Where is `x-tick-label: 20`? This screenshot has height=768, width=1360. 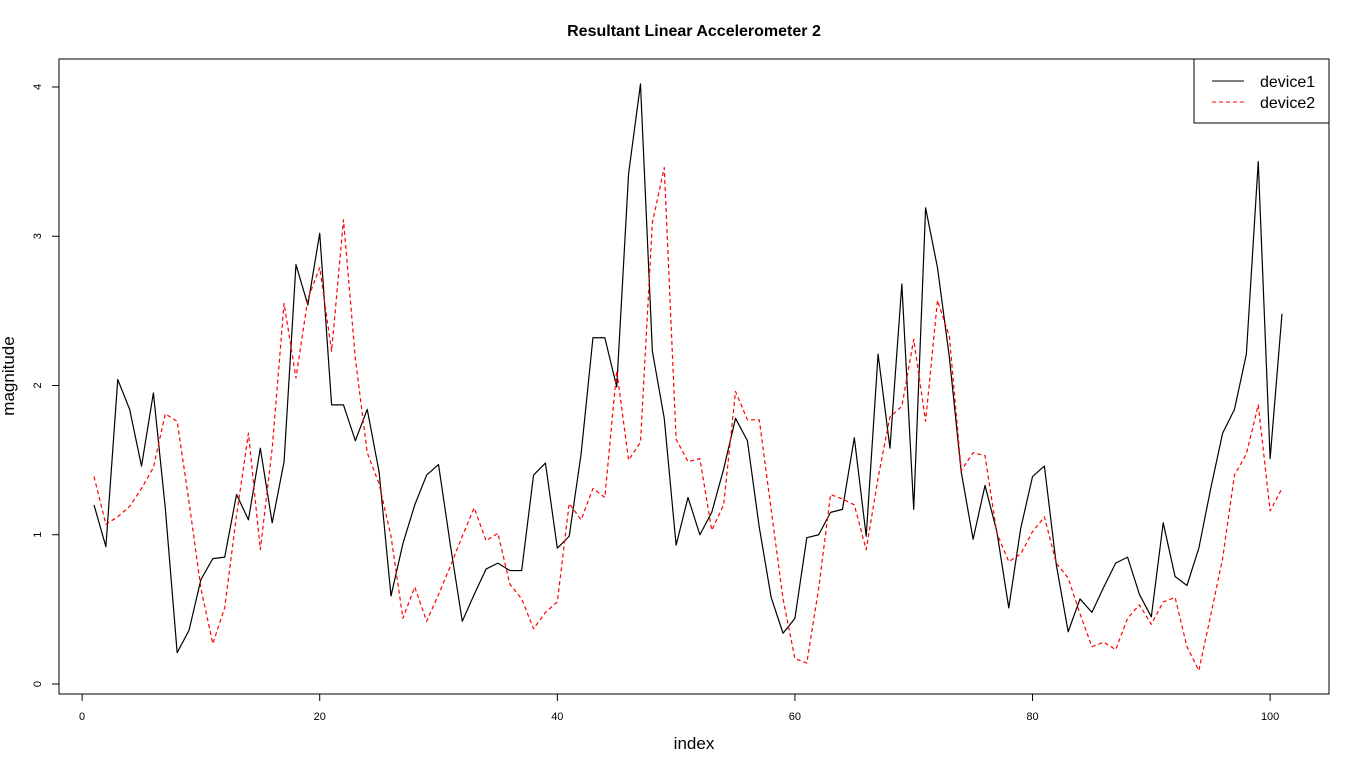 x-tick-label: 20 is located at coordinates (320, 717).